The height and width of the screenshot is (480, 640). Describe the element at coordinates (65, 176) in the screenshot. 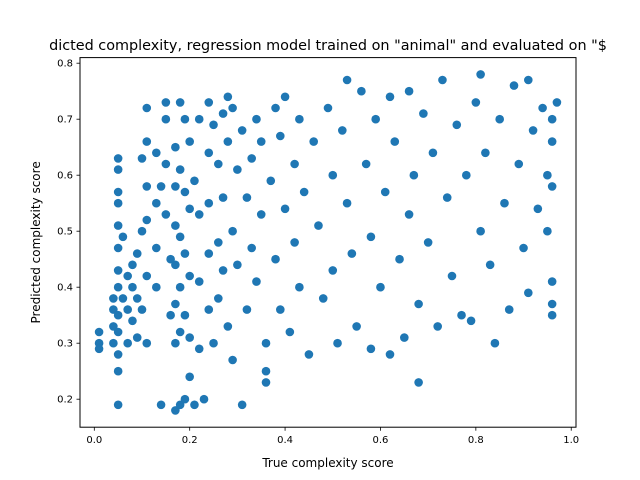

I see `y-tick-label: 0.6` at that location.